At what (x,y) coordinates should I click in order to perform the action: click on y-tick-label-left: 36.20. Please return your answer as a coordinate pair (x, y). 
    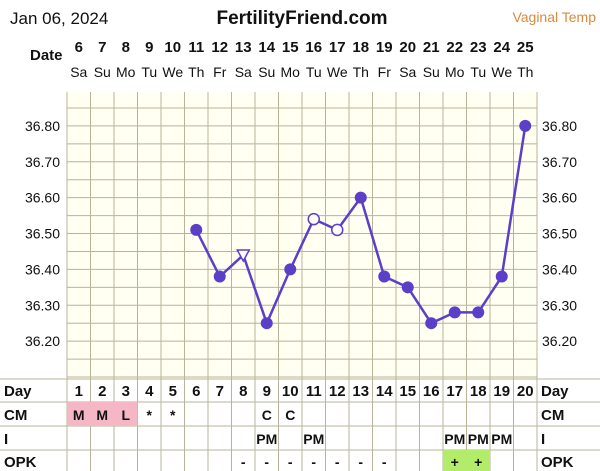
    Looking at the image, I should click on (42, 341).